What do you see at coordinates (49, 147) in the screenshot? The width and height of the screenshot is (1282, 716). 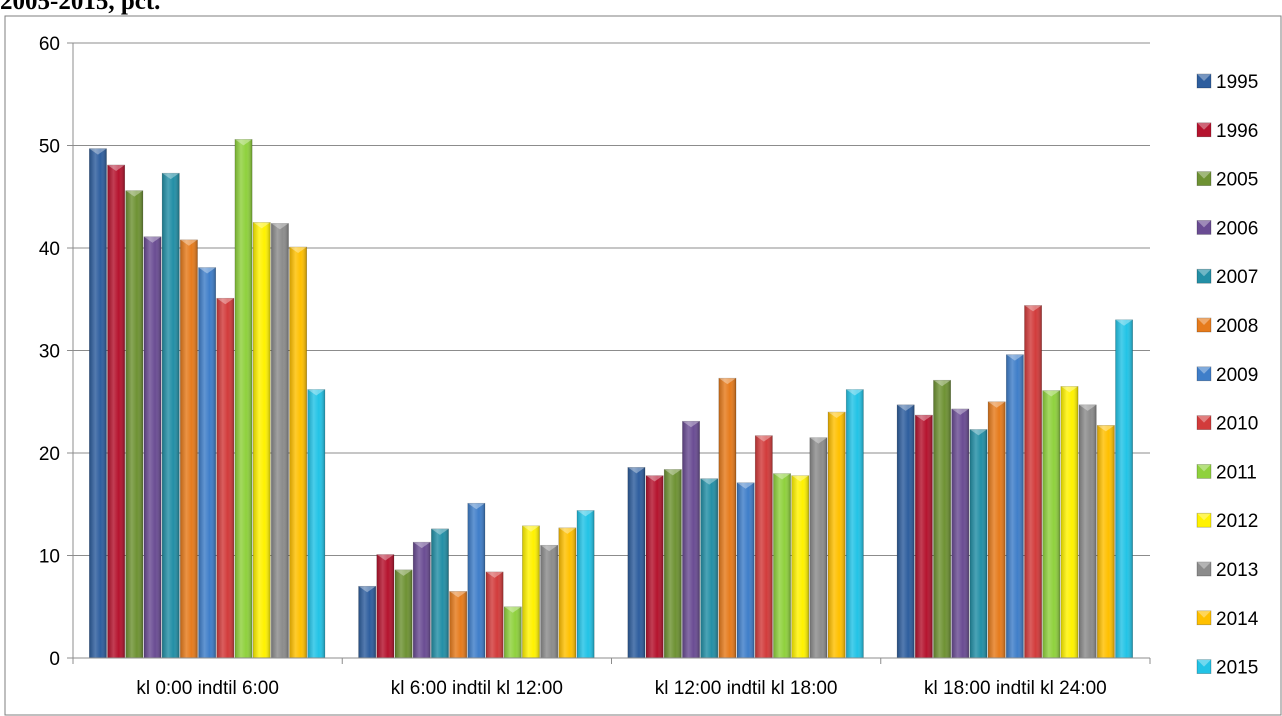 I see `y-tick-label: 50` at bounding box center [49, 147].